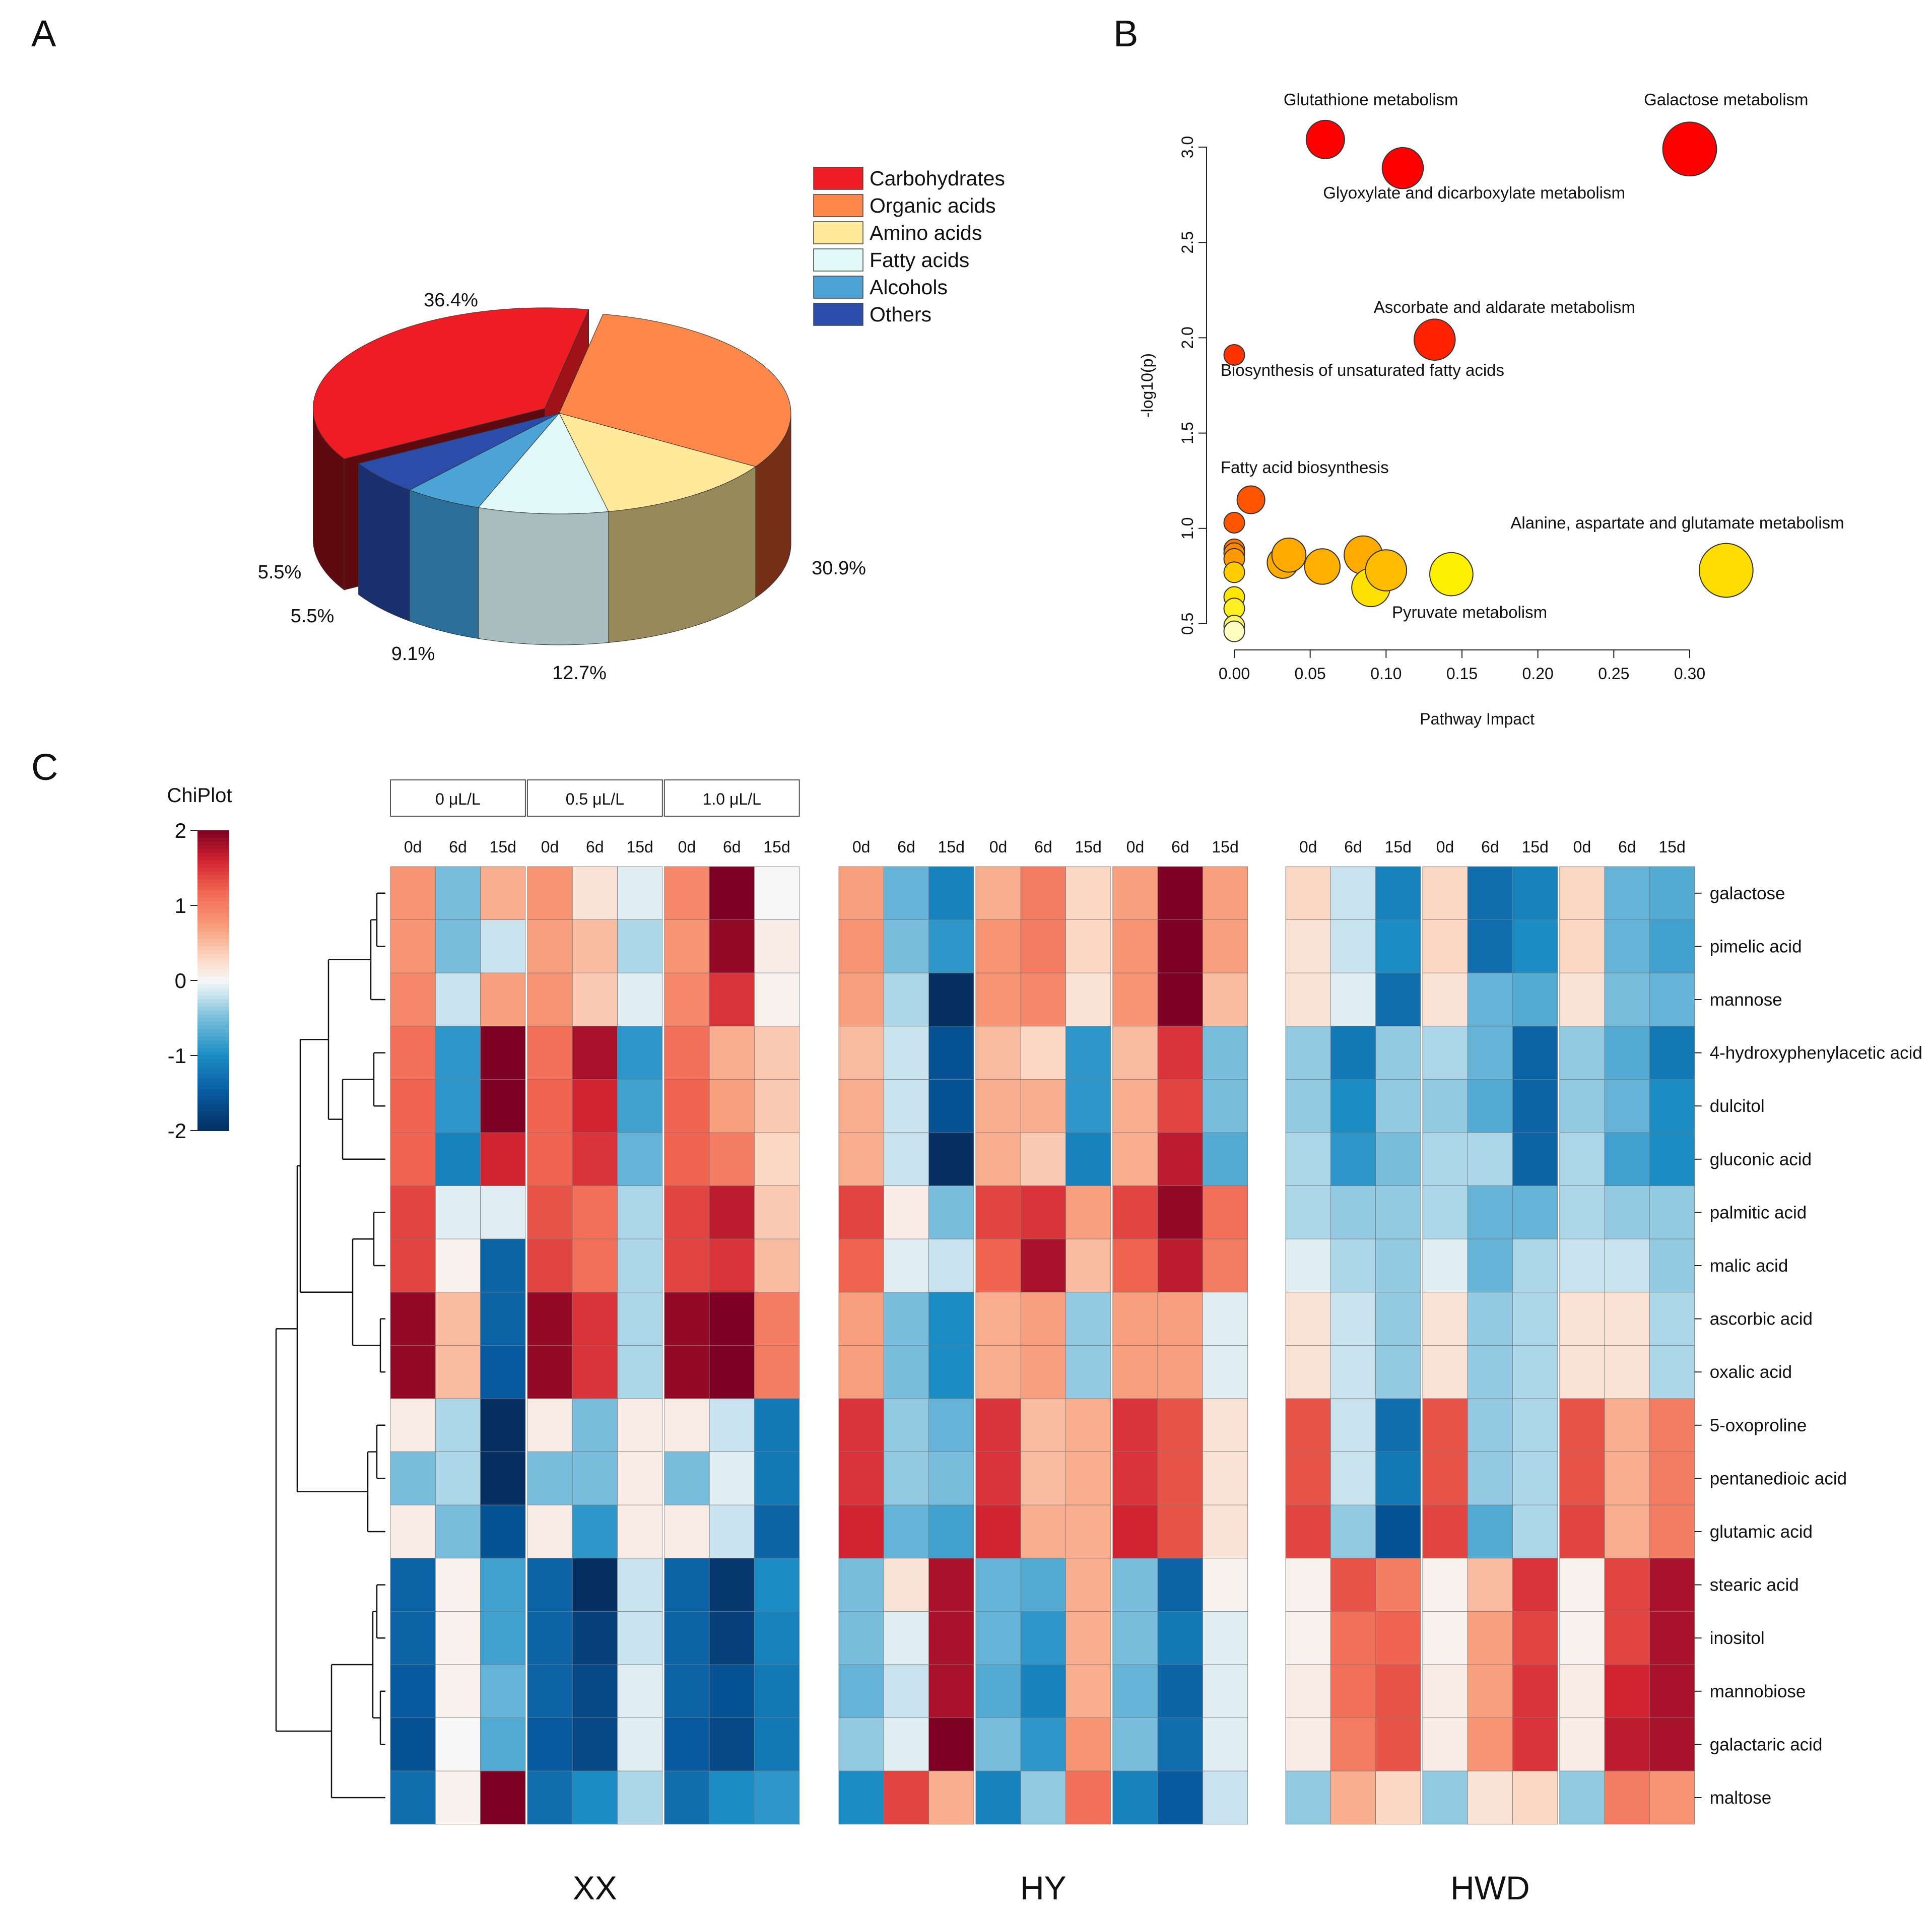 Image resolution: width=1932 pixels, height=1913 pixels. What do you see at coordinates (595, 1887) in the screenshot?
I see `group-label-xx: XX` at bounding box center [595, 1887].